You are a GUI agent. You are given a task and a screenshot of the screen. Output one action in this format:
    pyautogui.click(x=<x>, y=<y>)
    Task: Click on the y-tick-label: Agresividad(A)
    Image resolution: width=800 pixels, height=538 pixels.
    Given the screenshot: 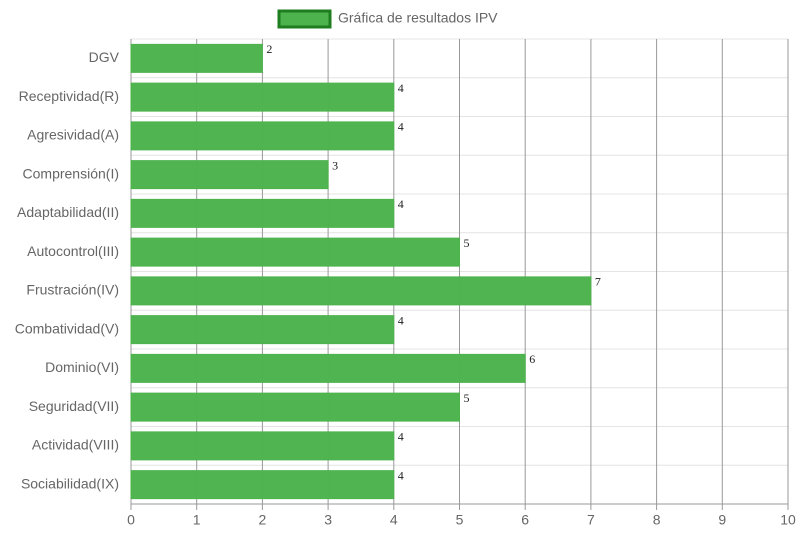 What is the action you would take?
    pyautogui.click(x=73, y=135)
    